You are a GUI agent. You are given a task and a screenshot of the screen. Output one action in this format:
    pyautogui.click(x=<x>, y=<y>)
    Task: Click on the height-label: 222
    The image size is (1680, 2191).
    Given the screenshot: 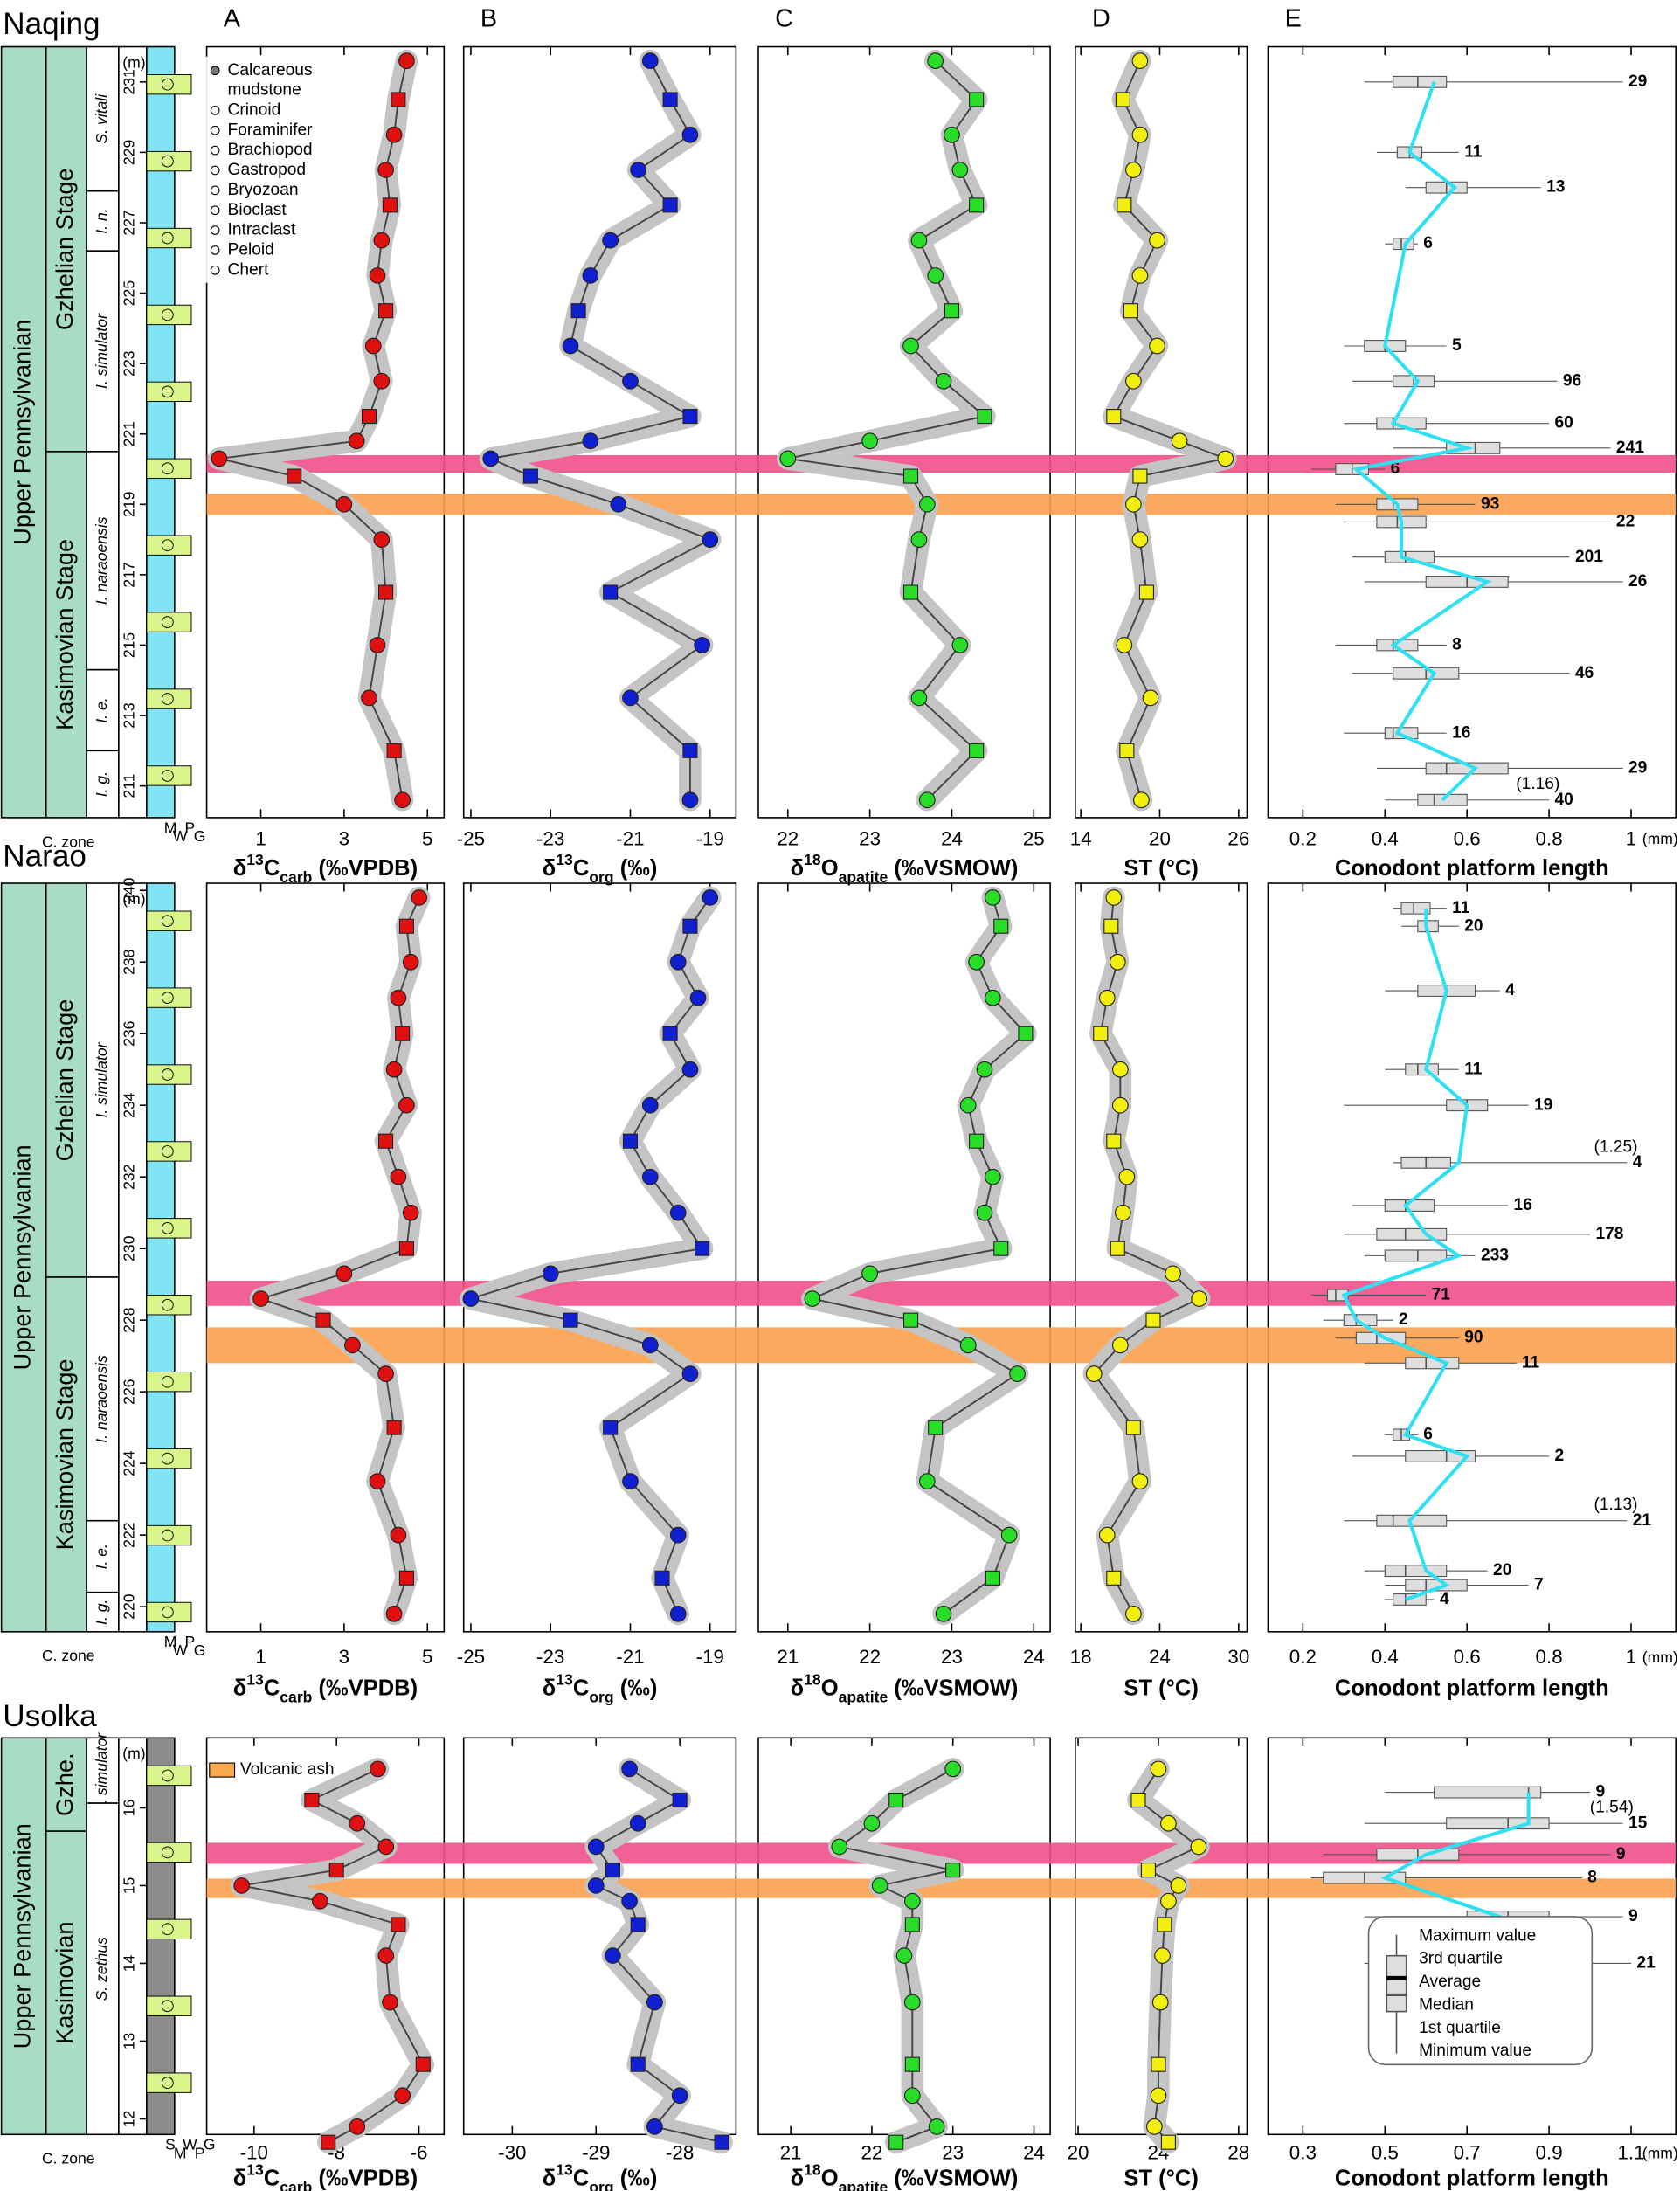 What is the action you would take?
    pyautogui.click(x=128, y=1534)
    